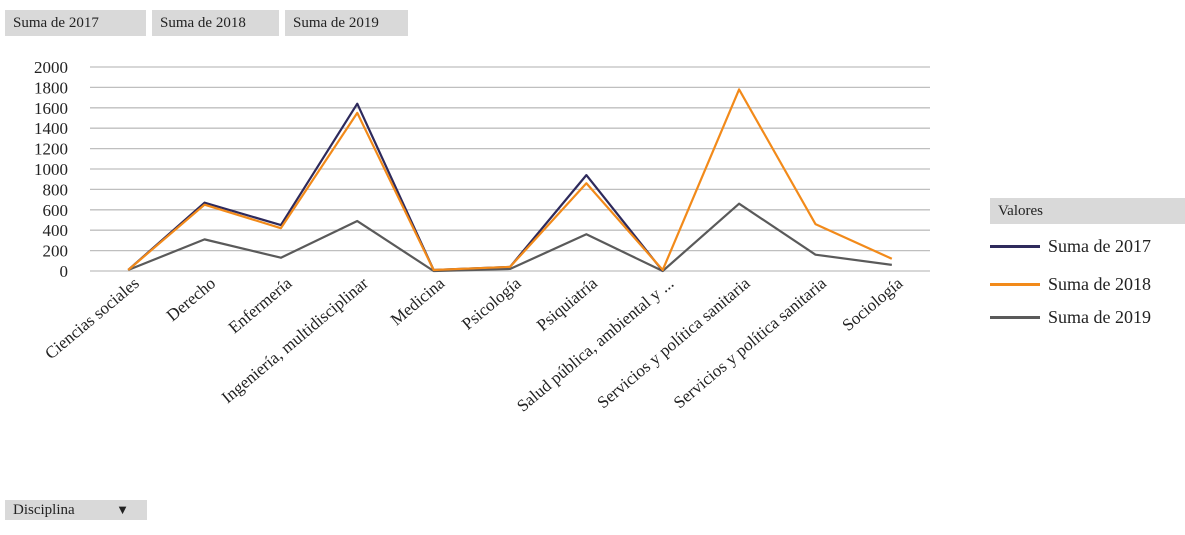 The height and width of the screenshot is (535, 1185). I want to click on disciplina-filter-button: Disciplina ▼, so click(76, 510).